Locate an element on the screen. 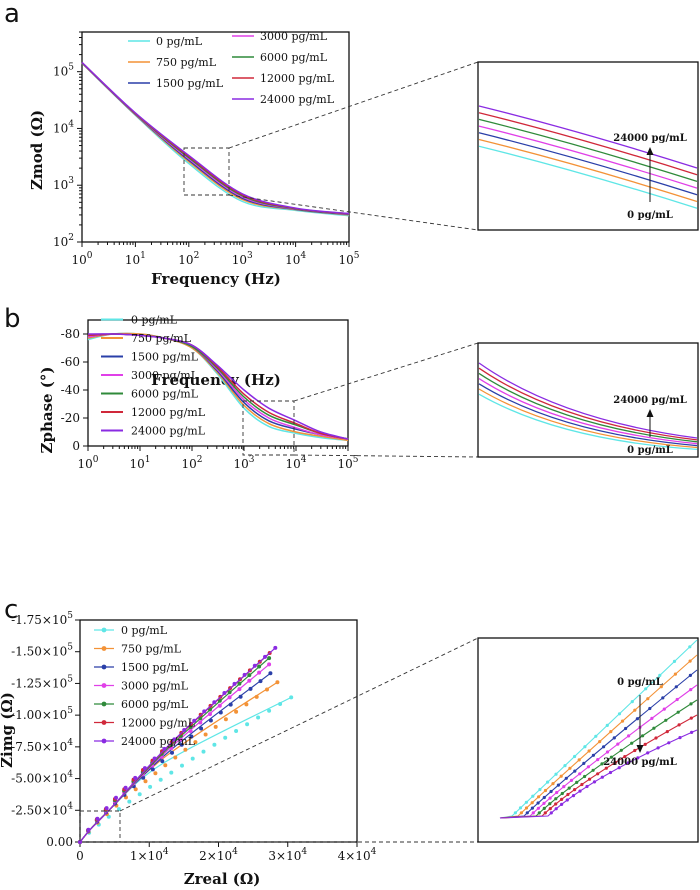 This screenshot has width=700, height=890. panel-b-ylabel: Zphase (°) is located at coordinates (47, 410).